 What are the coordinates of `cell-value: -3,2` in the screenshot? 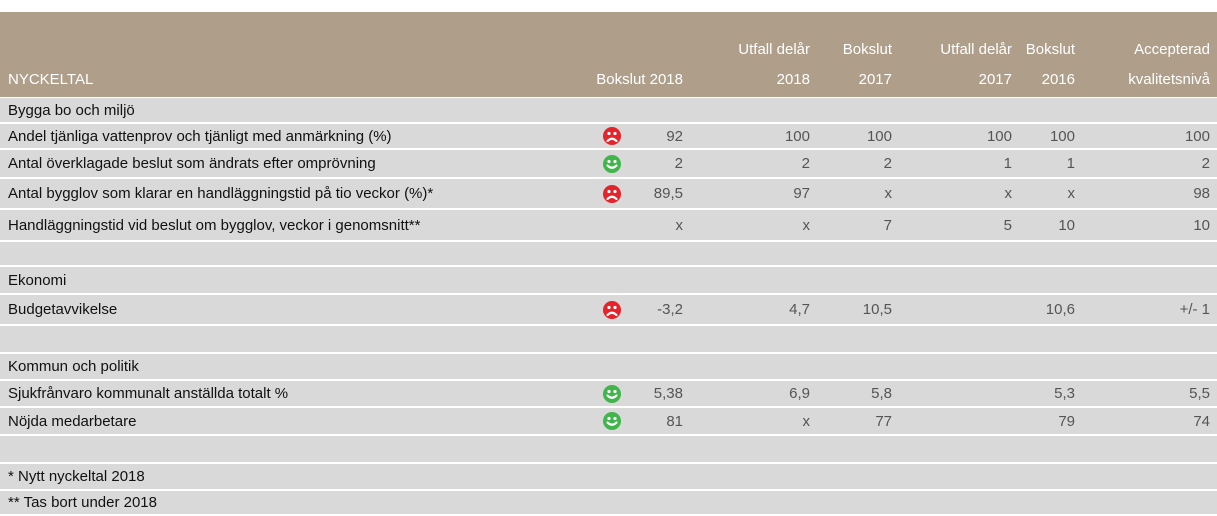 It's located at (670, 309).